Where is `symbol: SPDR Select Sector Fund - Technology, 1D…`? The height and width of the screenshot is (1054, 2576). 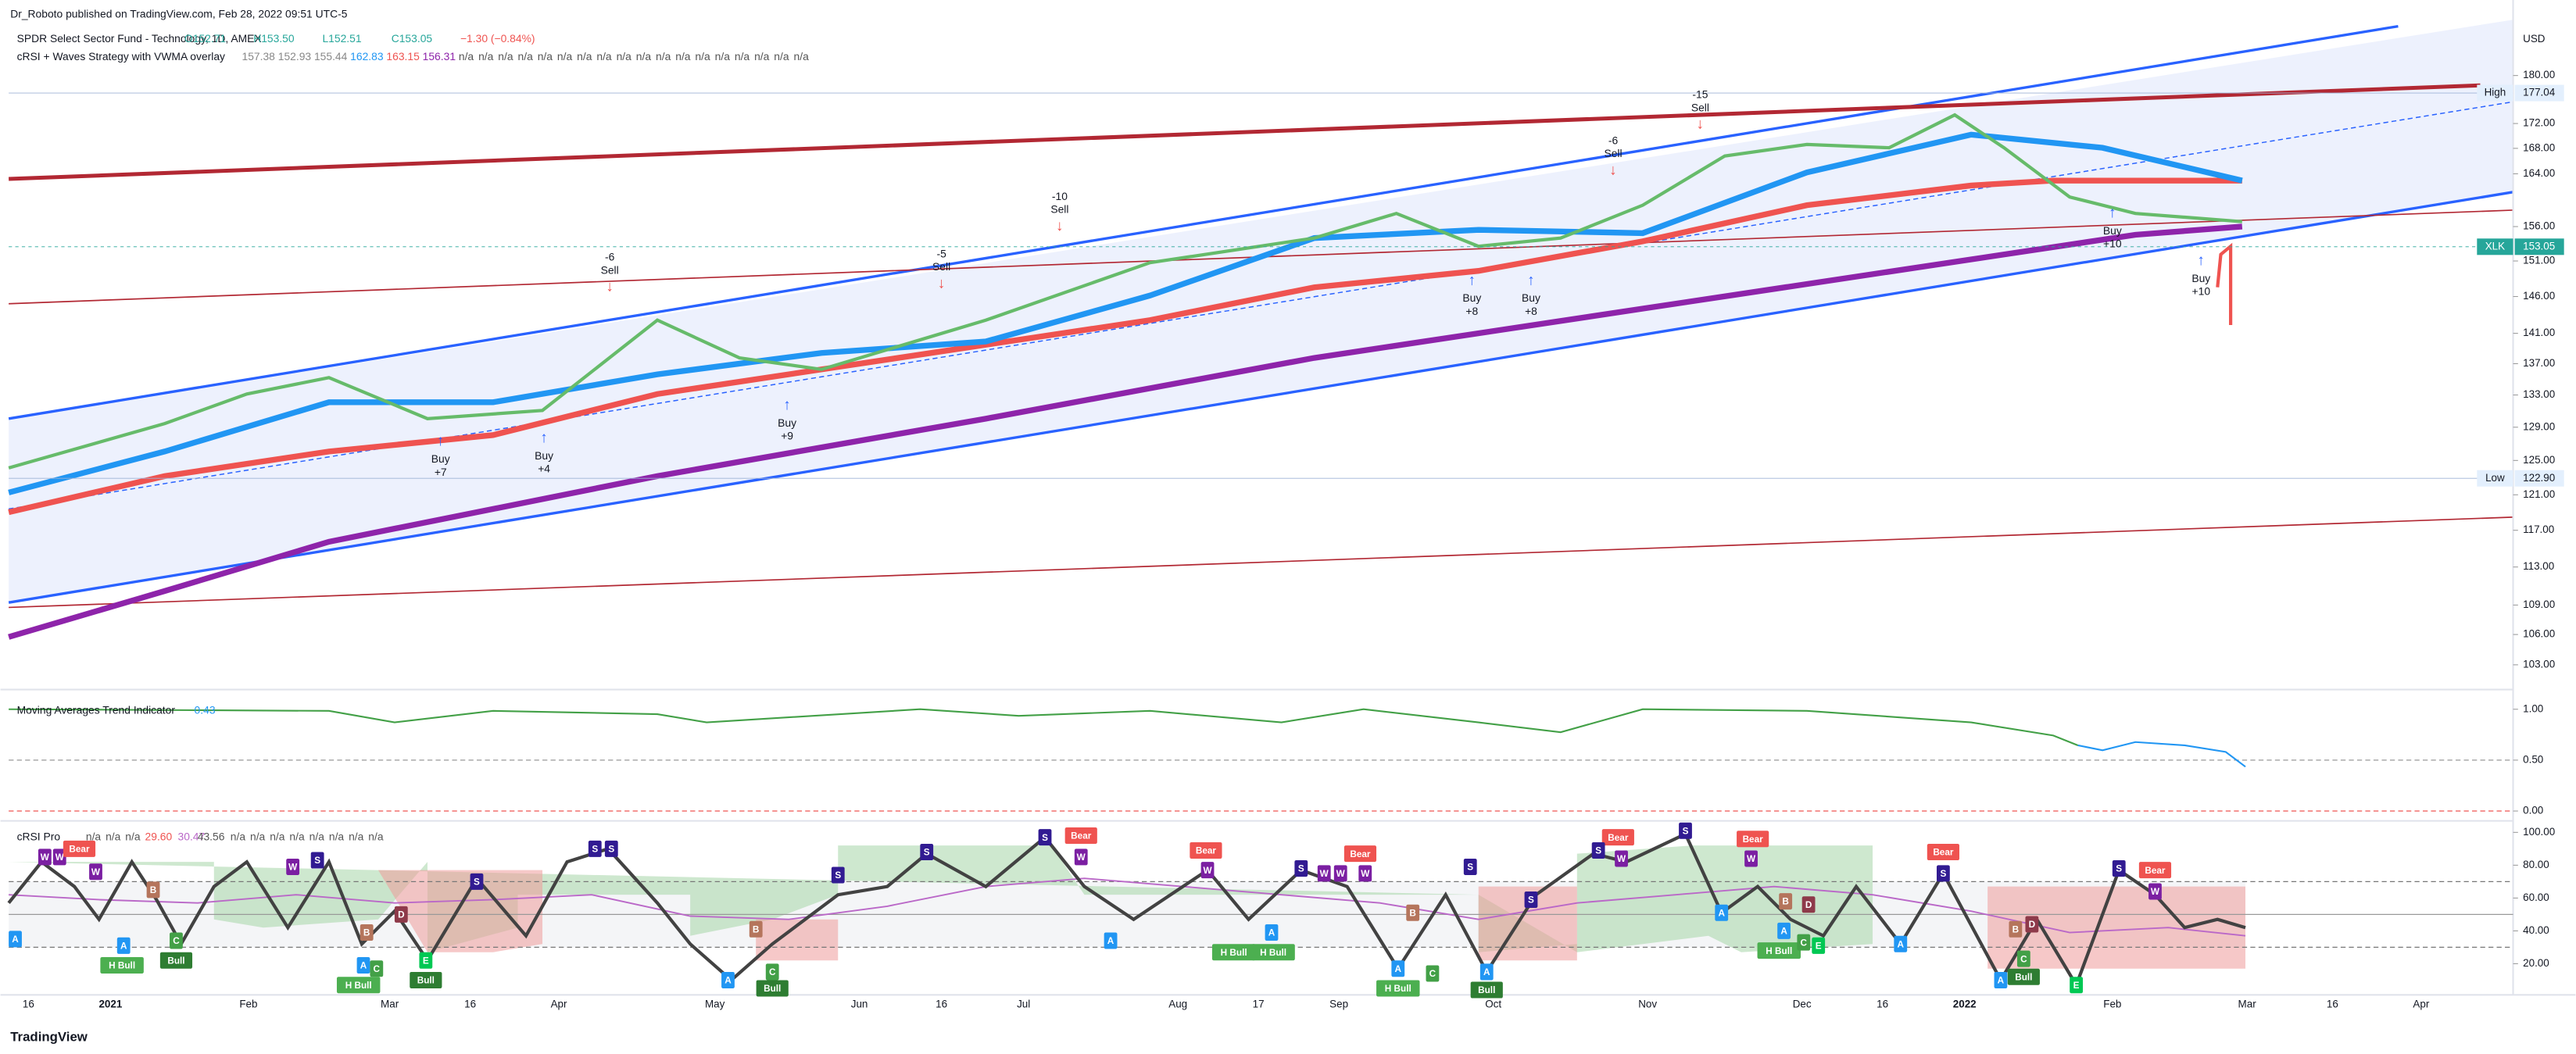 symbol: SPDR Select Sector Fund - Technology, 1D… is located at coordinates (139, 38).